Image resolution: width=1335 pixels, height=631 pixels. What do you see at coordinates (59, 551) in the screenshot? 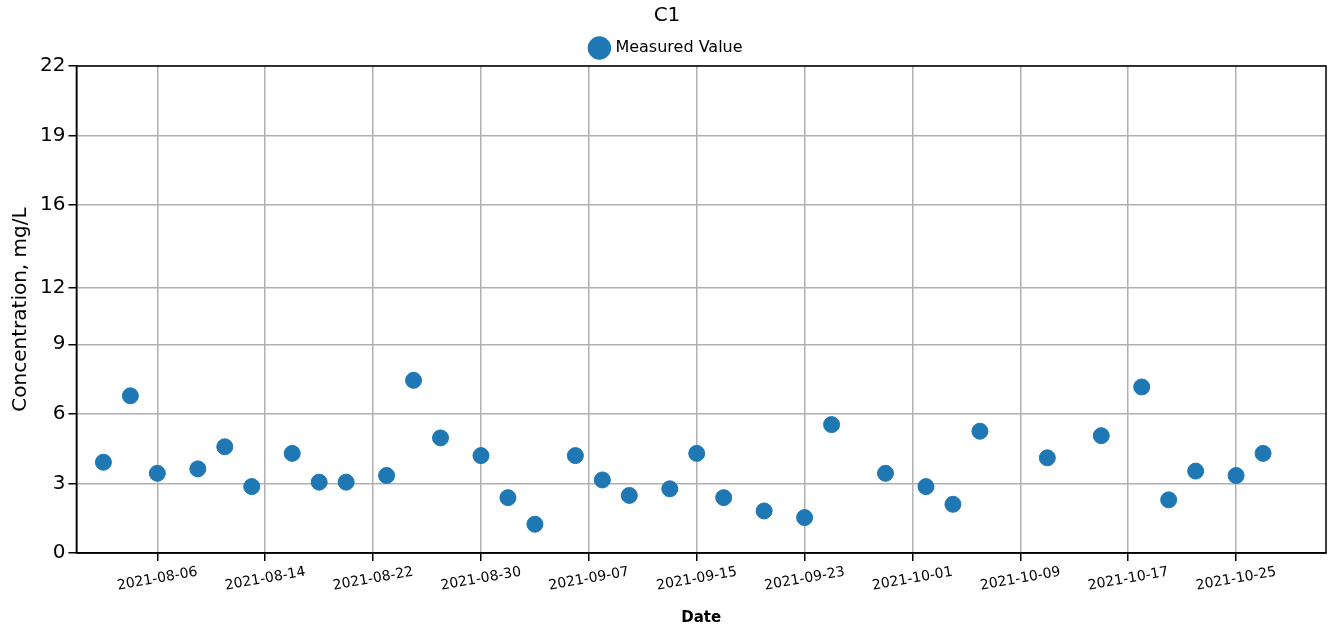
I see `y-tick-label: 0` at bounding box center [59, 551].